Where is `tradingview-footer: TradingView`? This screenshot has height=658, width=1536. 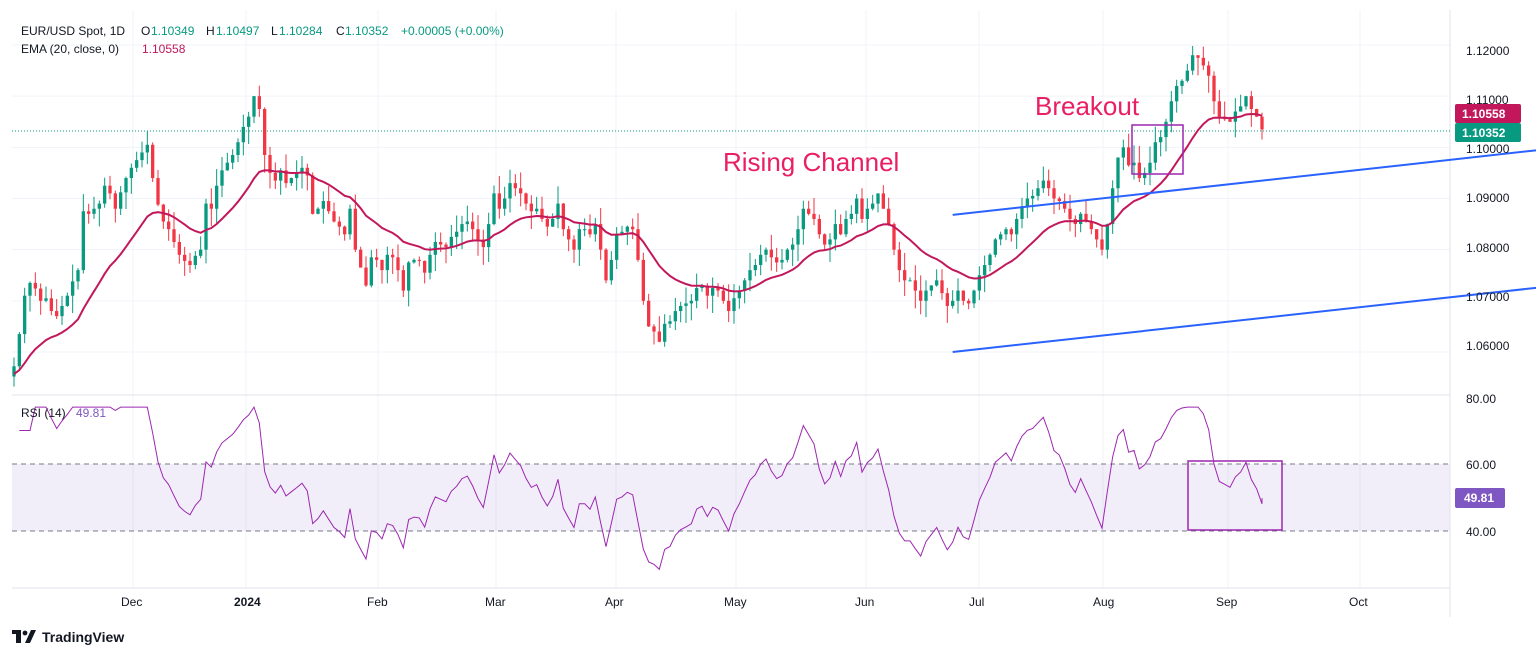 tradingview-footer: TradingView is located at coordinates (68, 637).